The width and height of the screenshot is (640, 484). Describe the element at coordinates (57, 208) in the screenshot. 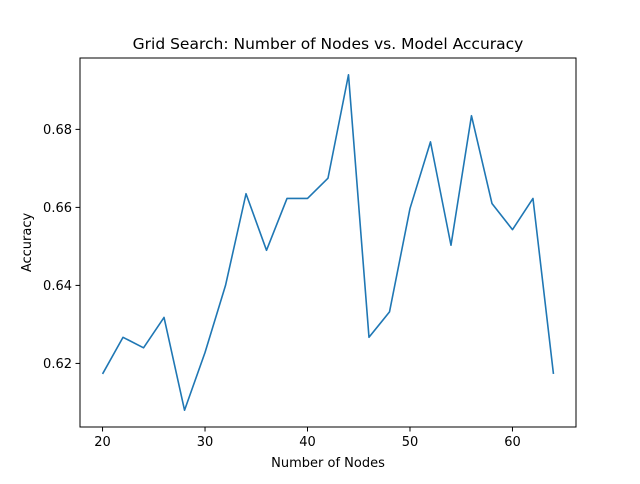

I see `y-tick-label: 0.66` at that location.